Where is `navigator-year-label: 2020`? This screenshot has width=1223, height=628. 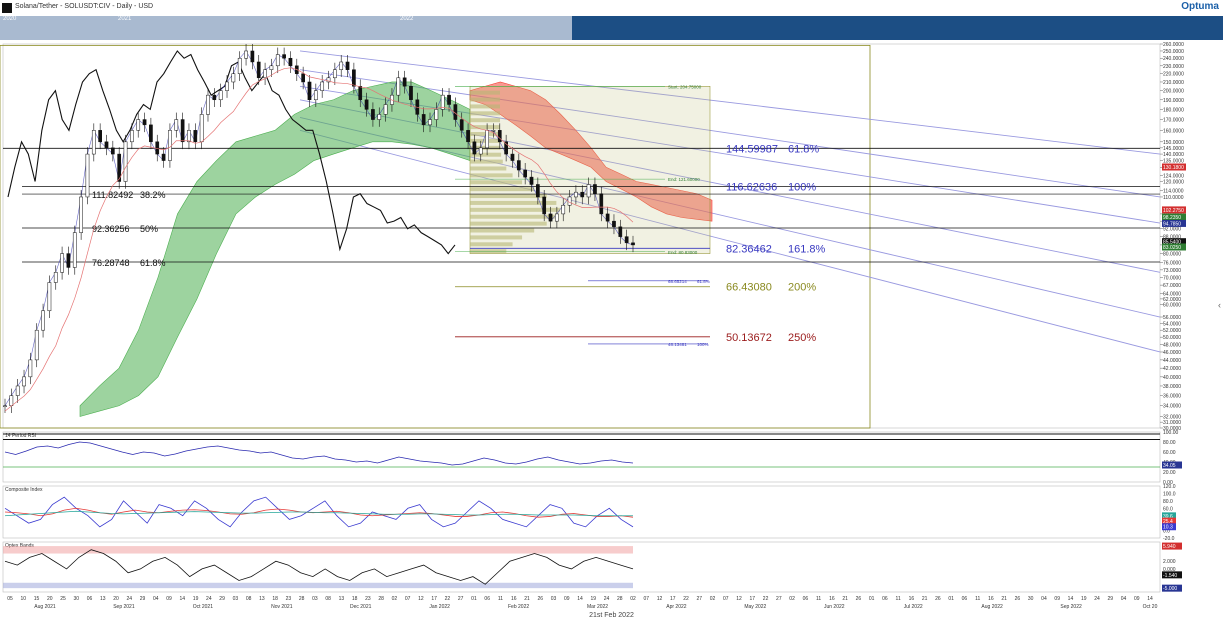
navigator-year-label: 2020 is located at coordinates (10, 19).